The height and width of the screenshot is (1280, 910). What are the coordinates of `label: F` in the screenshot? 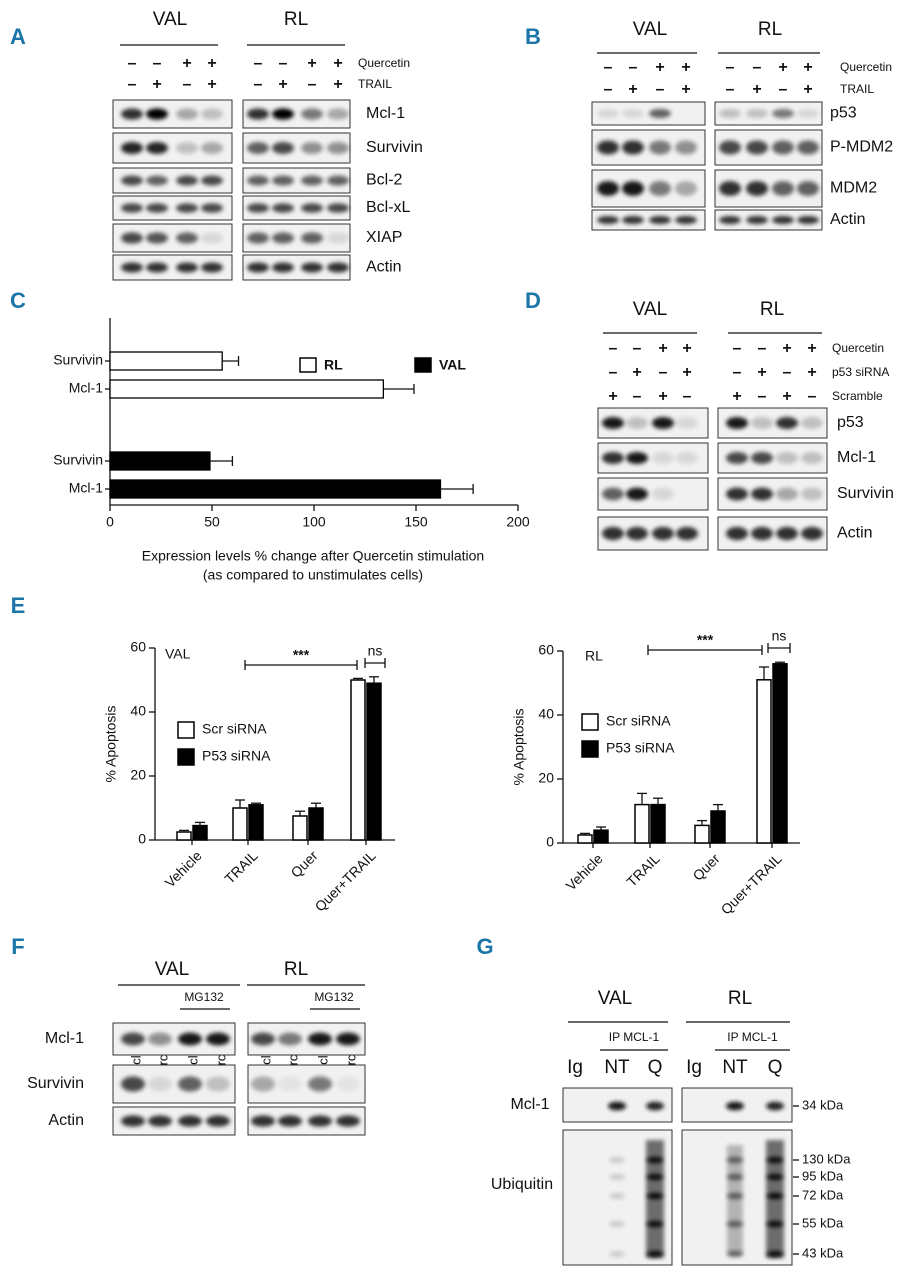 It's located at (17, 946).